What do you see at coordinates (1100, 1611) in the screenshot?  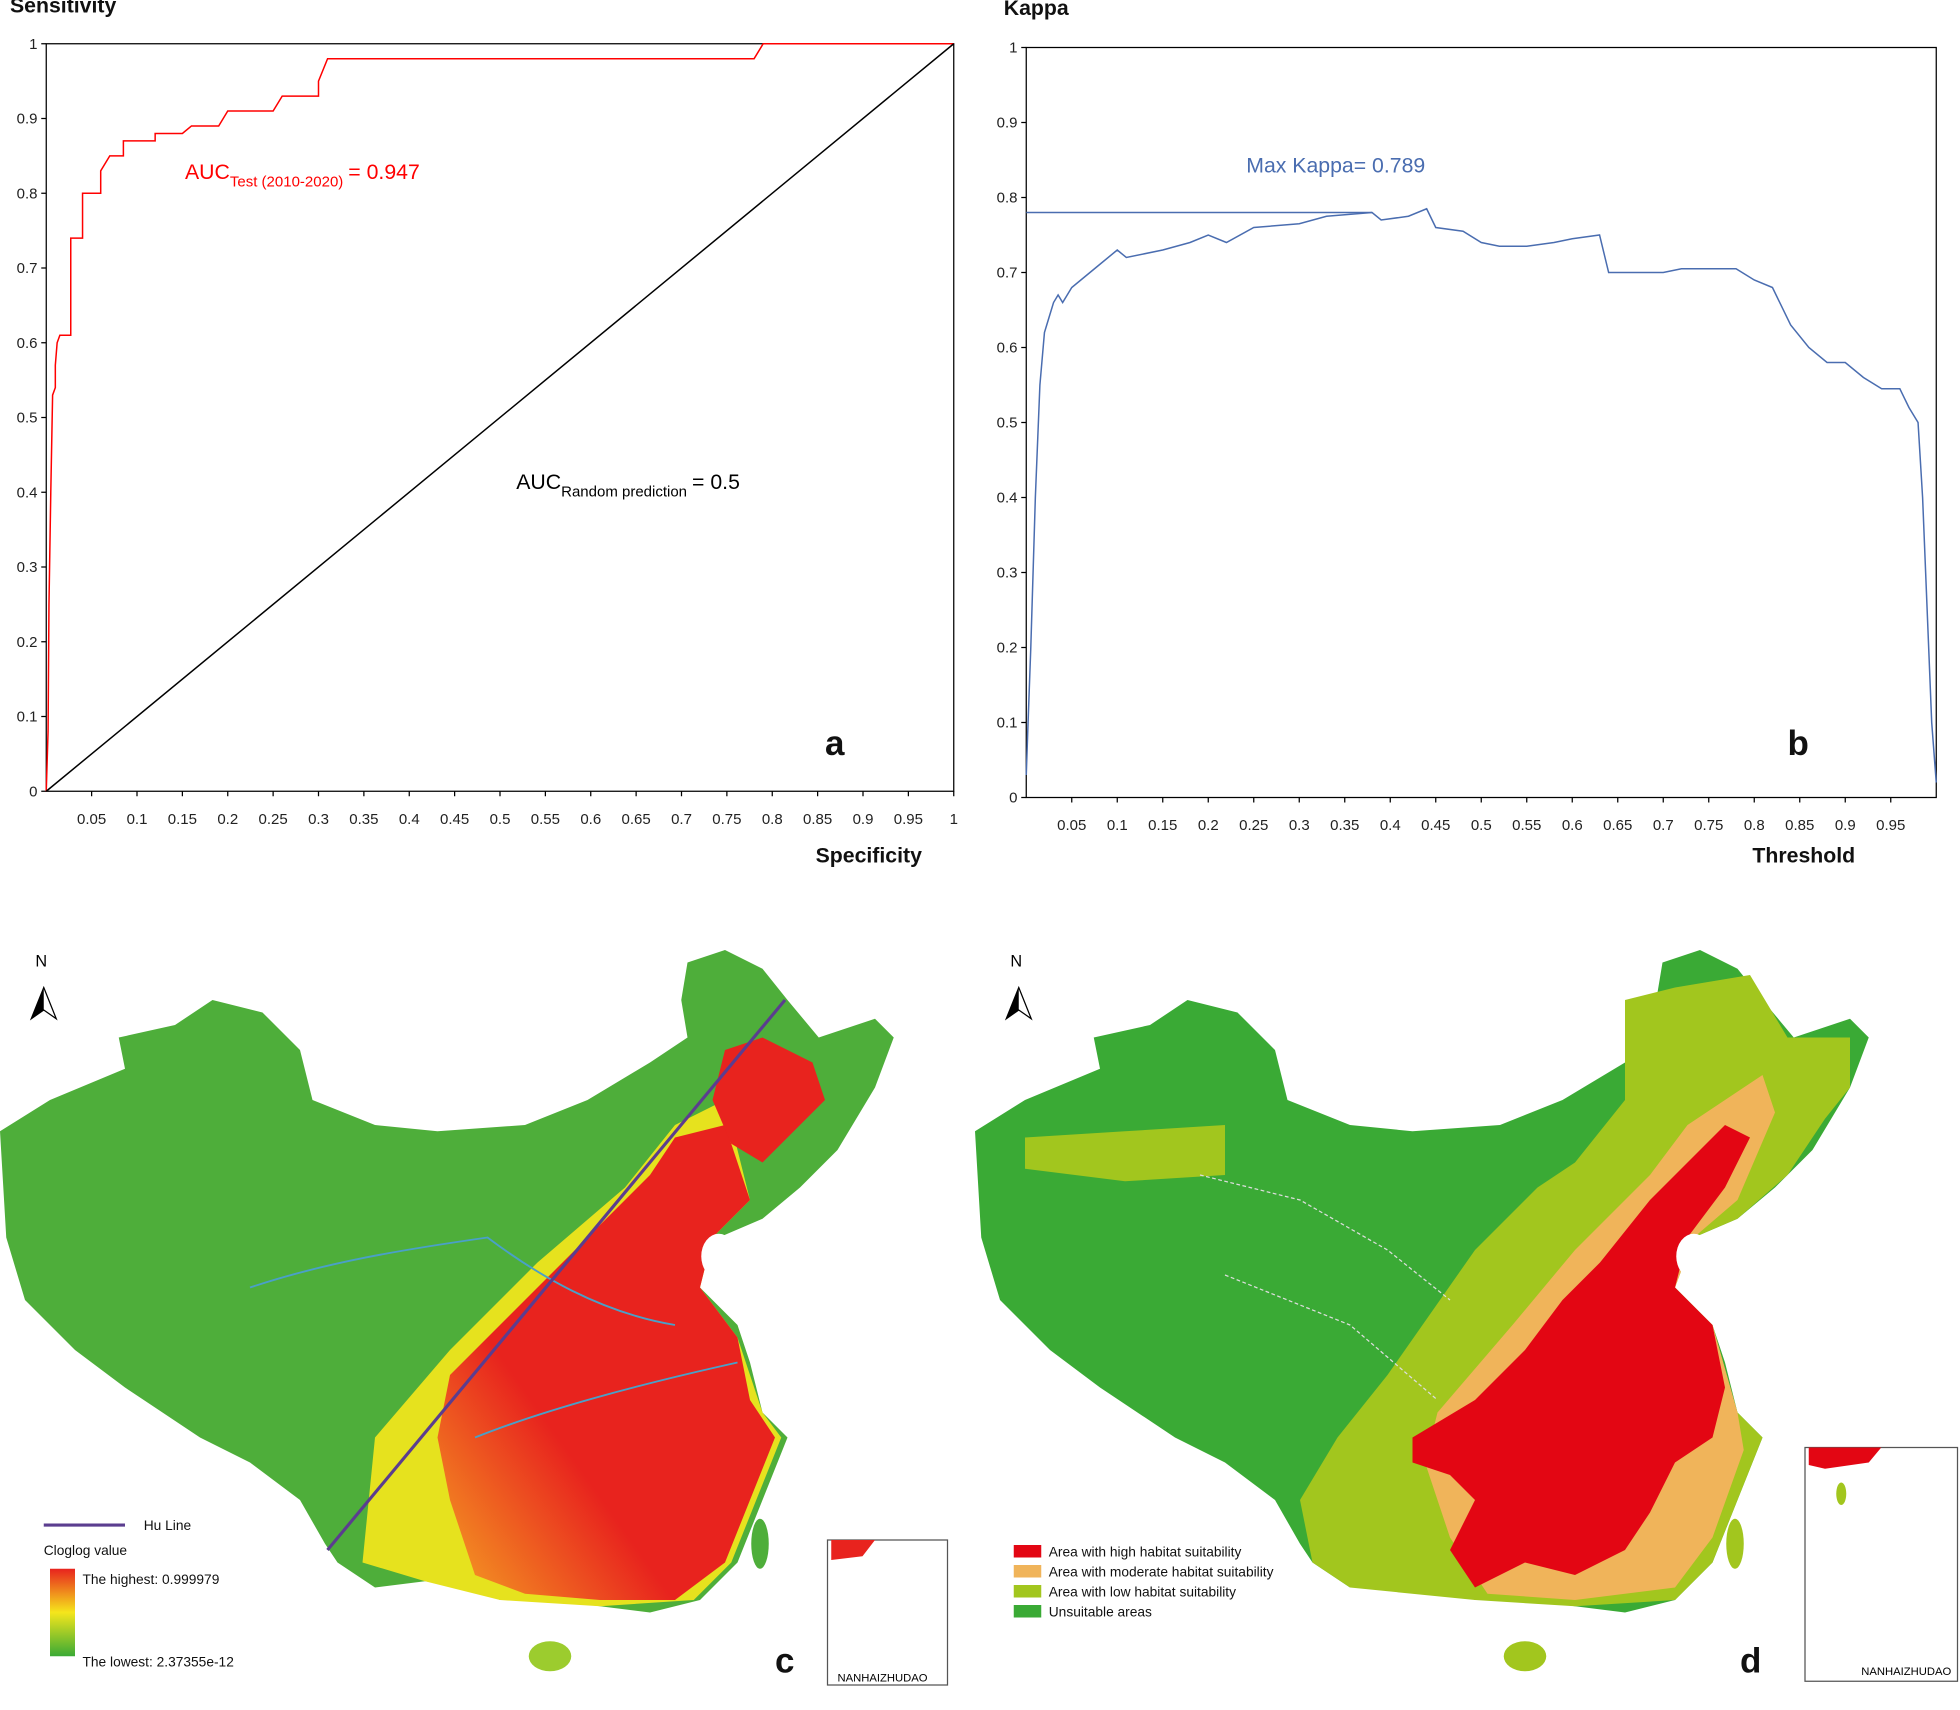 I see `legend-label: Unsuitable areas` at bounding box center [1100, 1611].